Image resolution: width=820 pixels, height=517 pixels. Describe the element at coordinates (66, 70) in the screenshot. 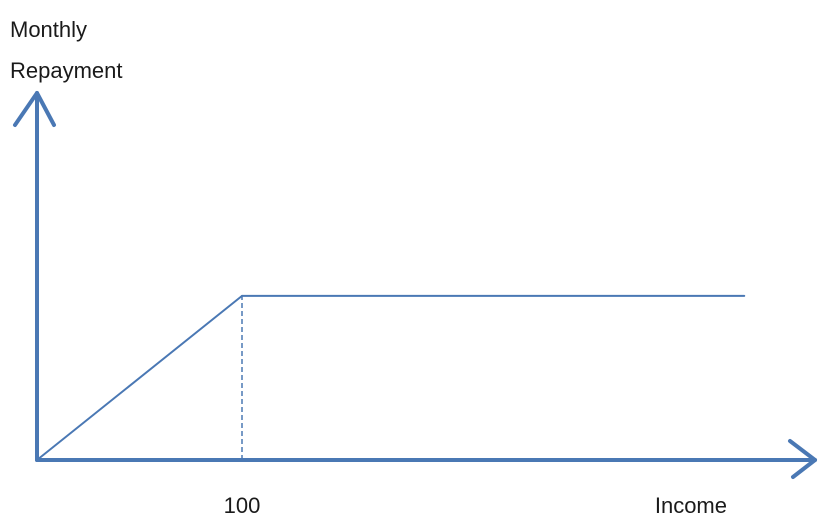

I see `y-axis-label-line-2: Repayment` at that location.